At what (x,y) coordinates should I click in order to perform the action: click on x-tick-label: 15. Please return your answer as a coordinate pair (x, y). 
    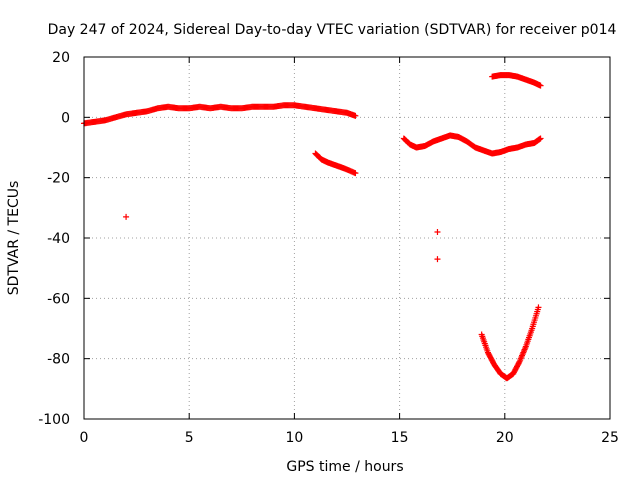
    Looking at the image, I should click on (400, 438).